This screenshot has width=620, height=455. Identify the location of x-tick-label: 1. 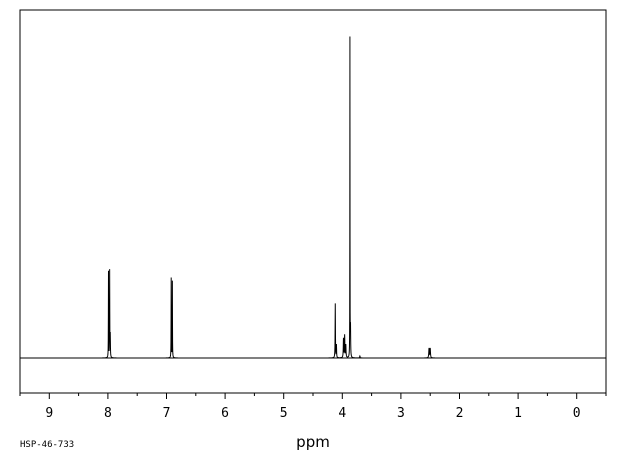
(518, 413).